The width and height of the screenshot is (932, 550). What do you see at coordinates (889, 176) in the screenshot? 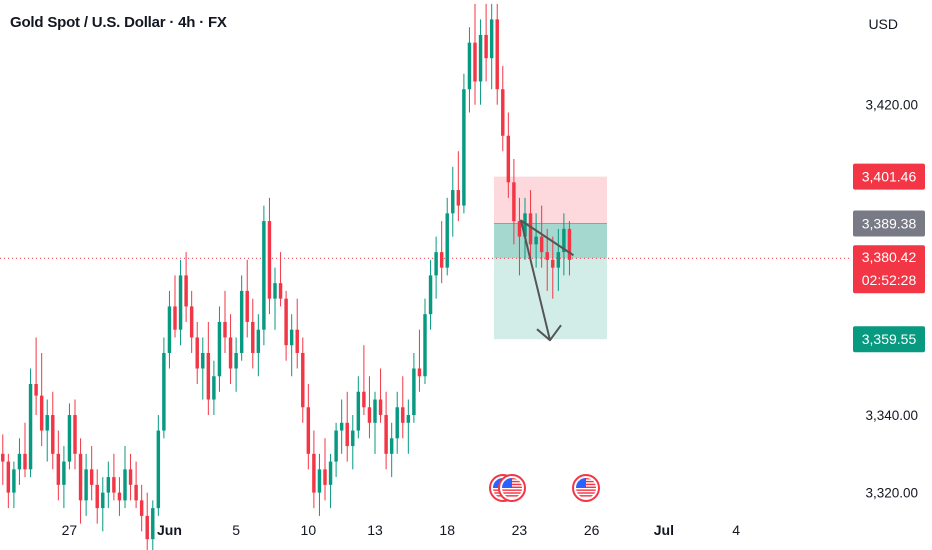
I see `stop-loss-price-label: 3,401.46` at bounding box center [889, 176].